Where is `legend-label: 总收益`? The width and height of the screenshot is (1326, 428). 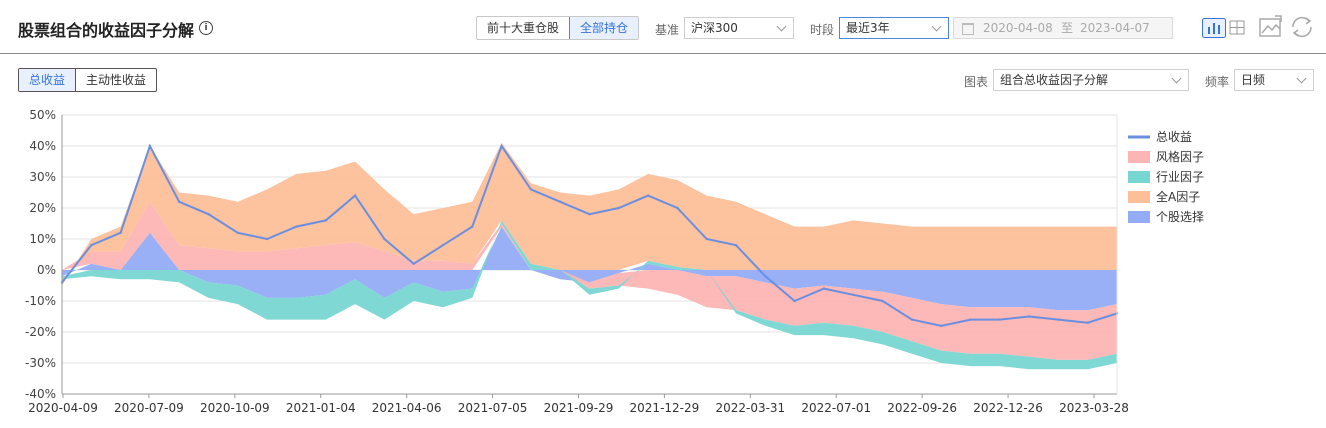
legend-label: 总收益 is located at coordinates (1174, 137).